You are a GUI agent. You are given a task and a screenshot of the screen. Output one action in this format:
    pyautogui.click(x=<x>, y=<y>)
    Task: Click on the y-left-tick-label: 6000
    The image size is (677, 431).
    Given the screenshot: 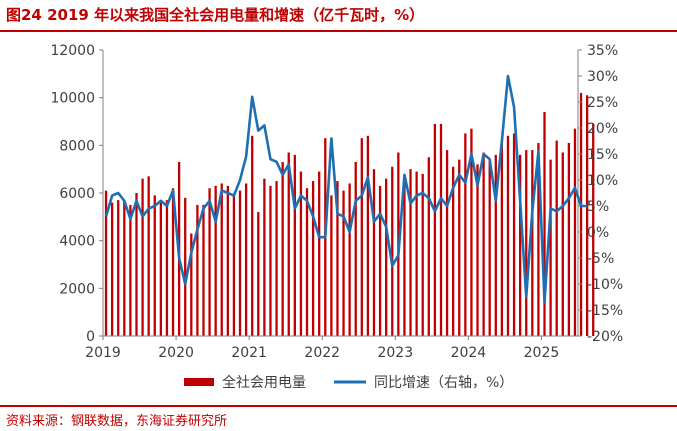 What is the action you would take?
    pyautogui.click(x=77, y=194)
    